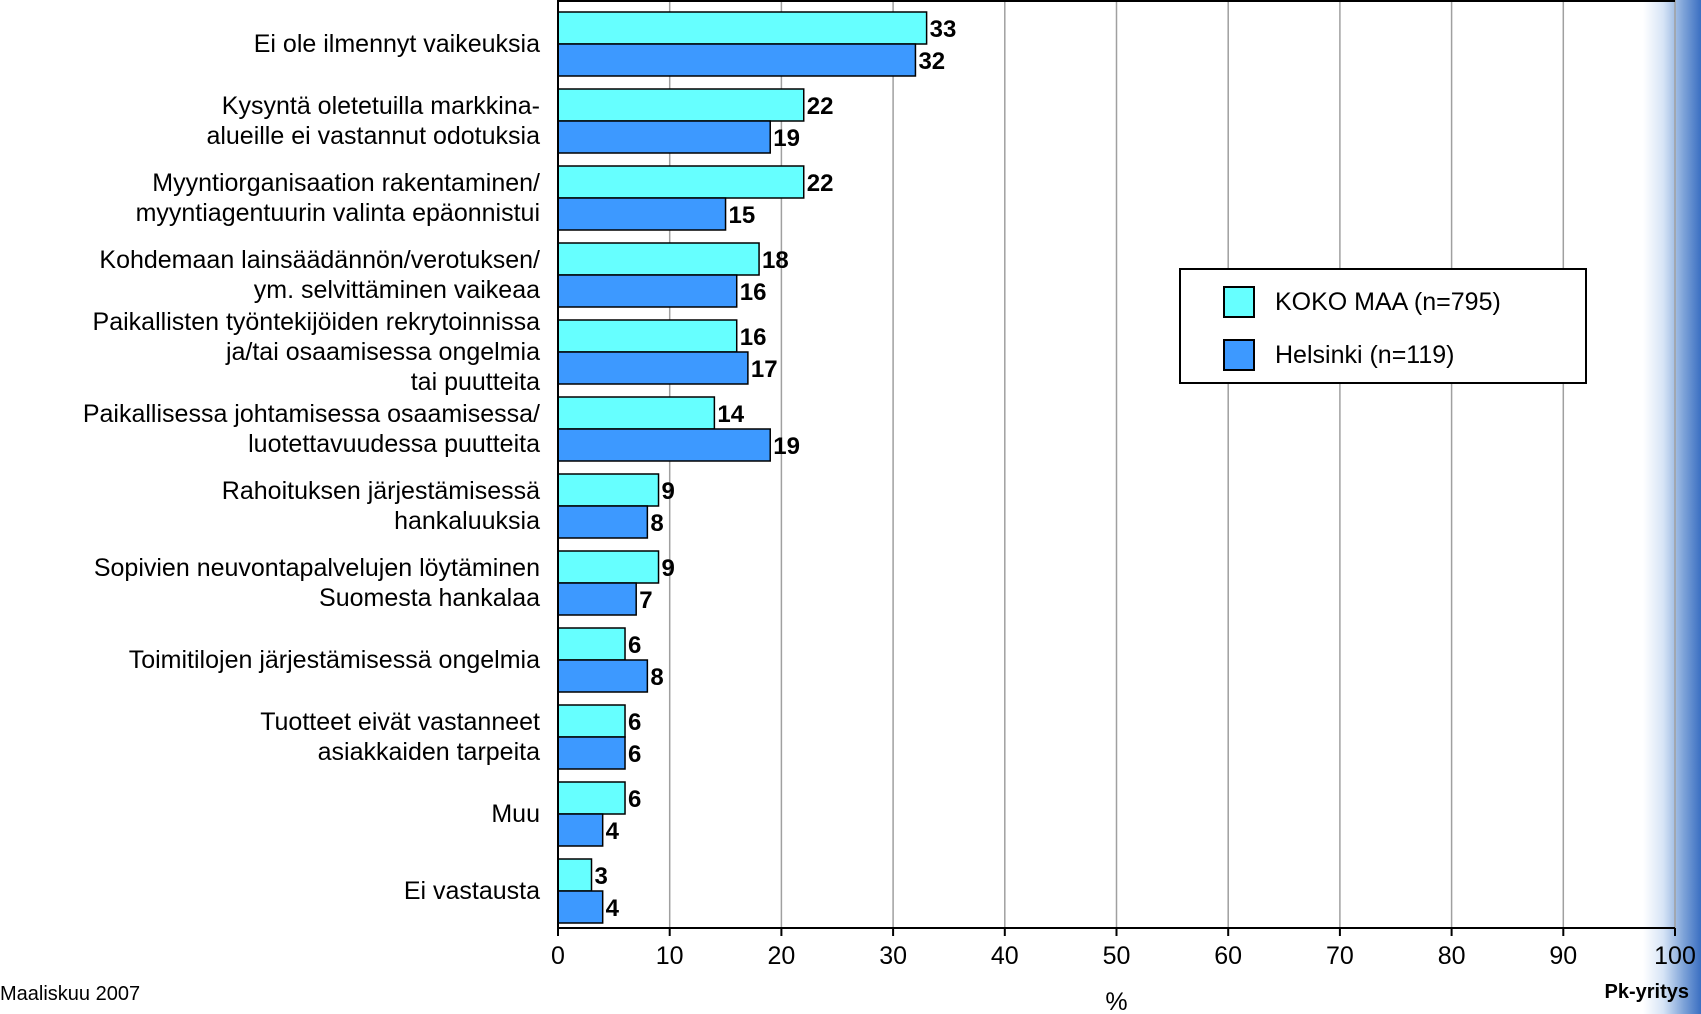 The image size is (1701, 1014). What do you see at coordinates (634, 799) in the screenshot?
I see `value-label-1-10: 6` at bounding box center [634, 799].